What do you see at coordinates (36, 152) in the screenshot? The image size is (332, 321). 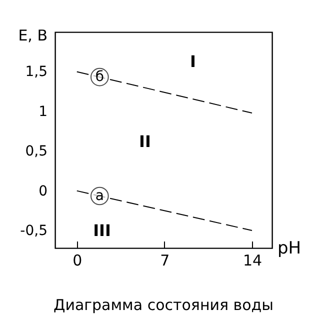 I see `y-tick-label: 0,5` at bounding box center [36, 152].